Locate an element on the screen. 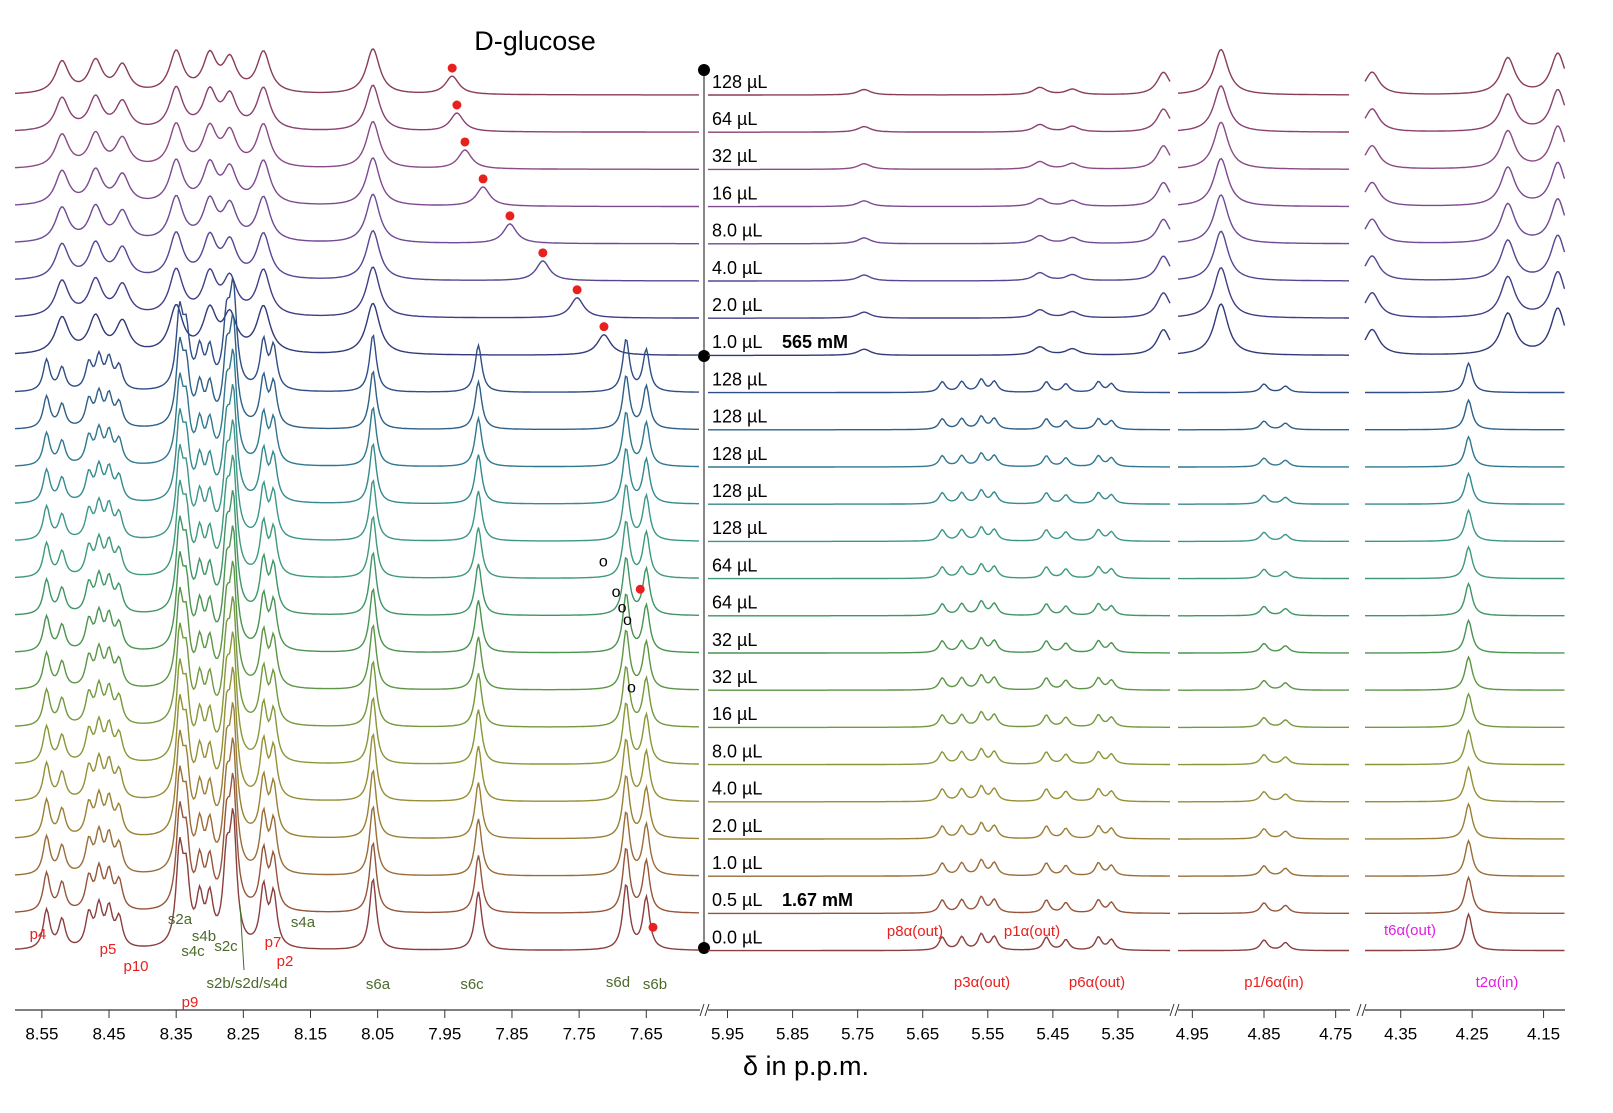 The width and height of the screenshot is (1613, 1113). peak-label: s6c is located at coordinates (472, 984).